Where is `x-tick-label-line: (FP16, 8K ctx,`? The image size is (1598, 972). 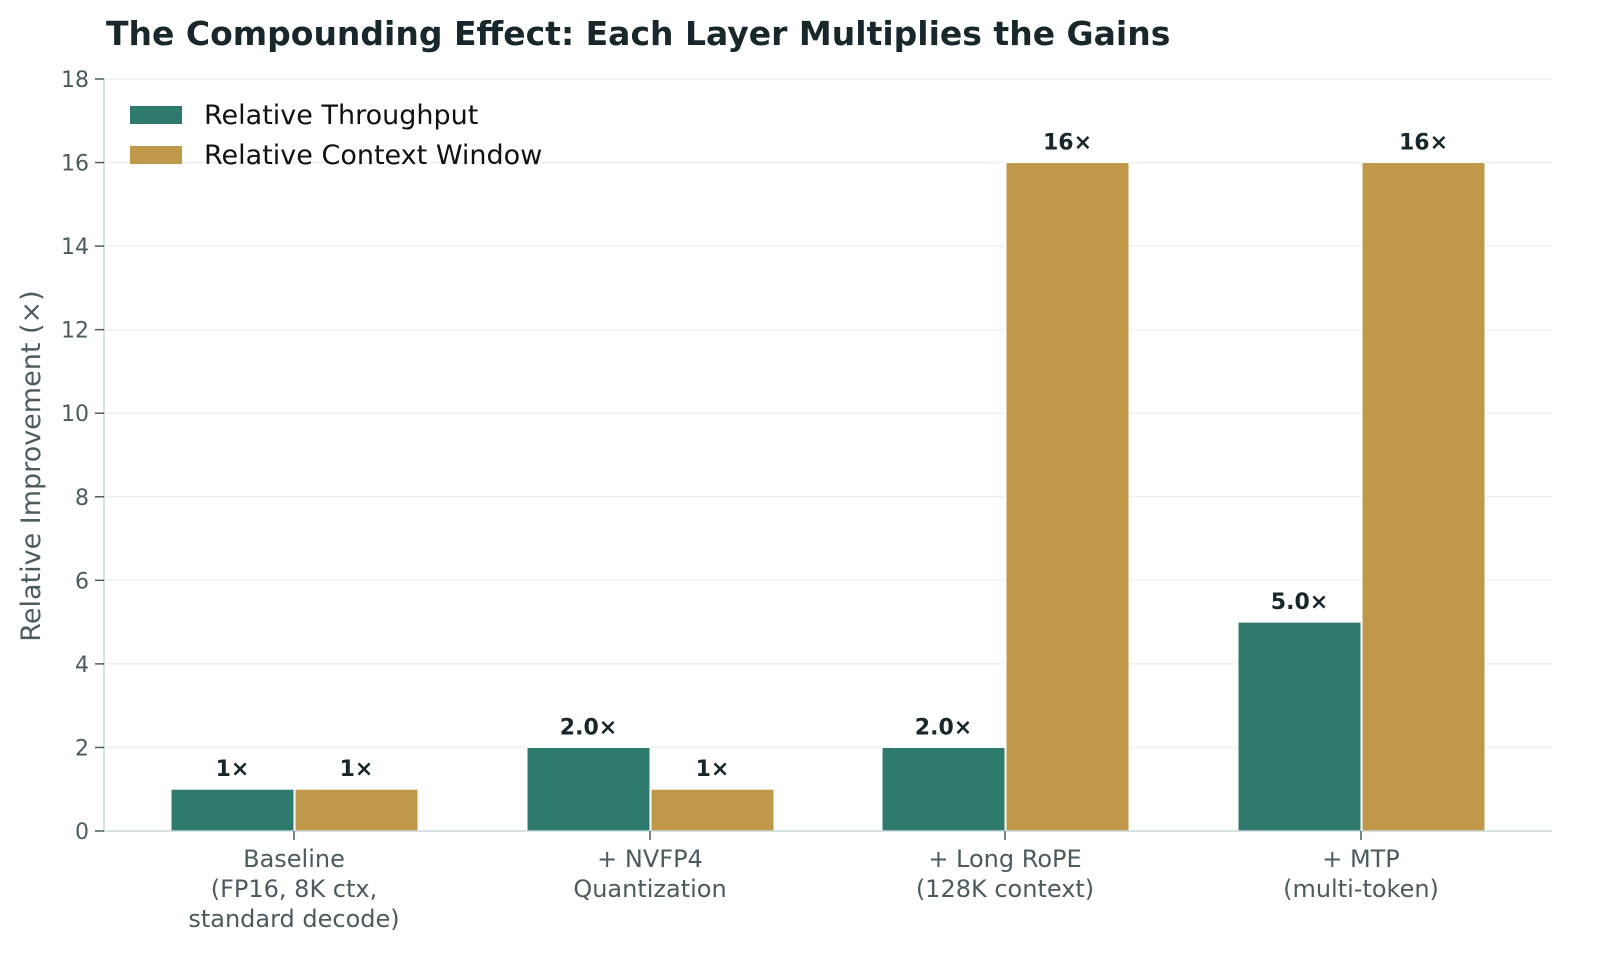
x-tick-label-line: (FP16, 8K ctx, is located at coordinates (294, 889).